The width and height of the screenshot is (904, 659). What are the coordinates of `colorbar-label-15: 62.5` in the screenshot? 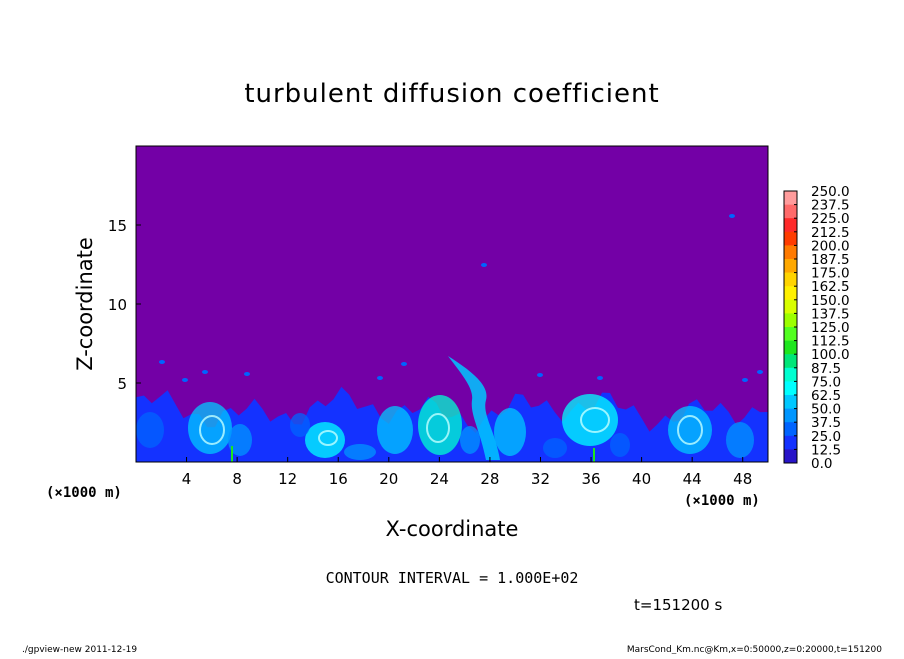 It's located at (826, 396).